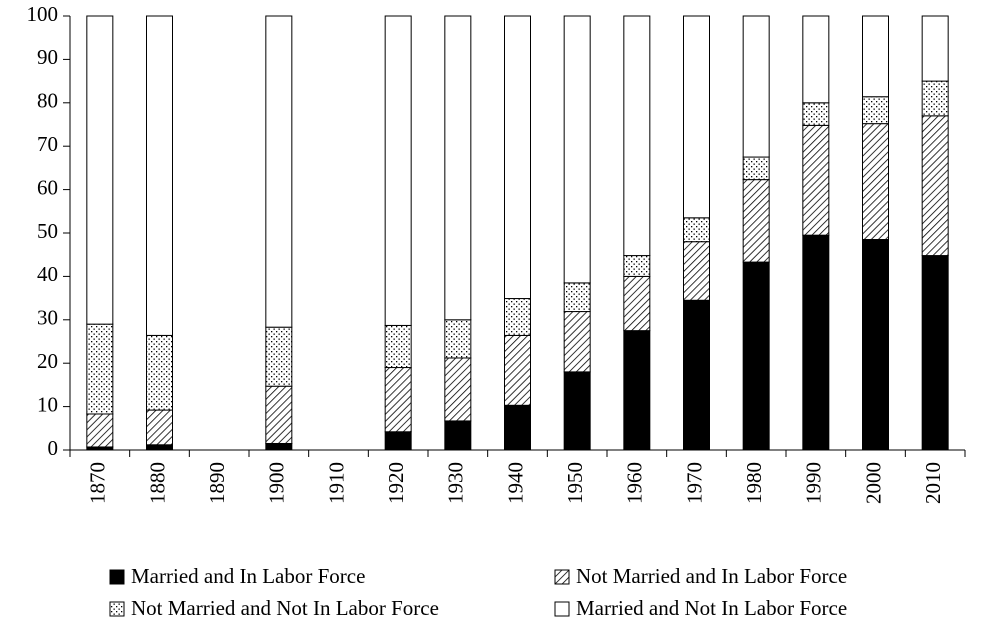  I want to click on x-tick-label: 1870, so click(98, 483).